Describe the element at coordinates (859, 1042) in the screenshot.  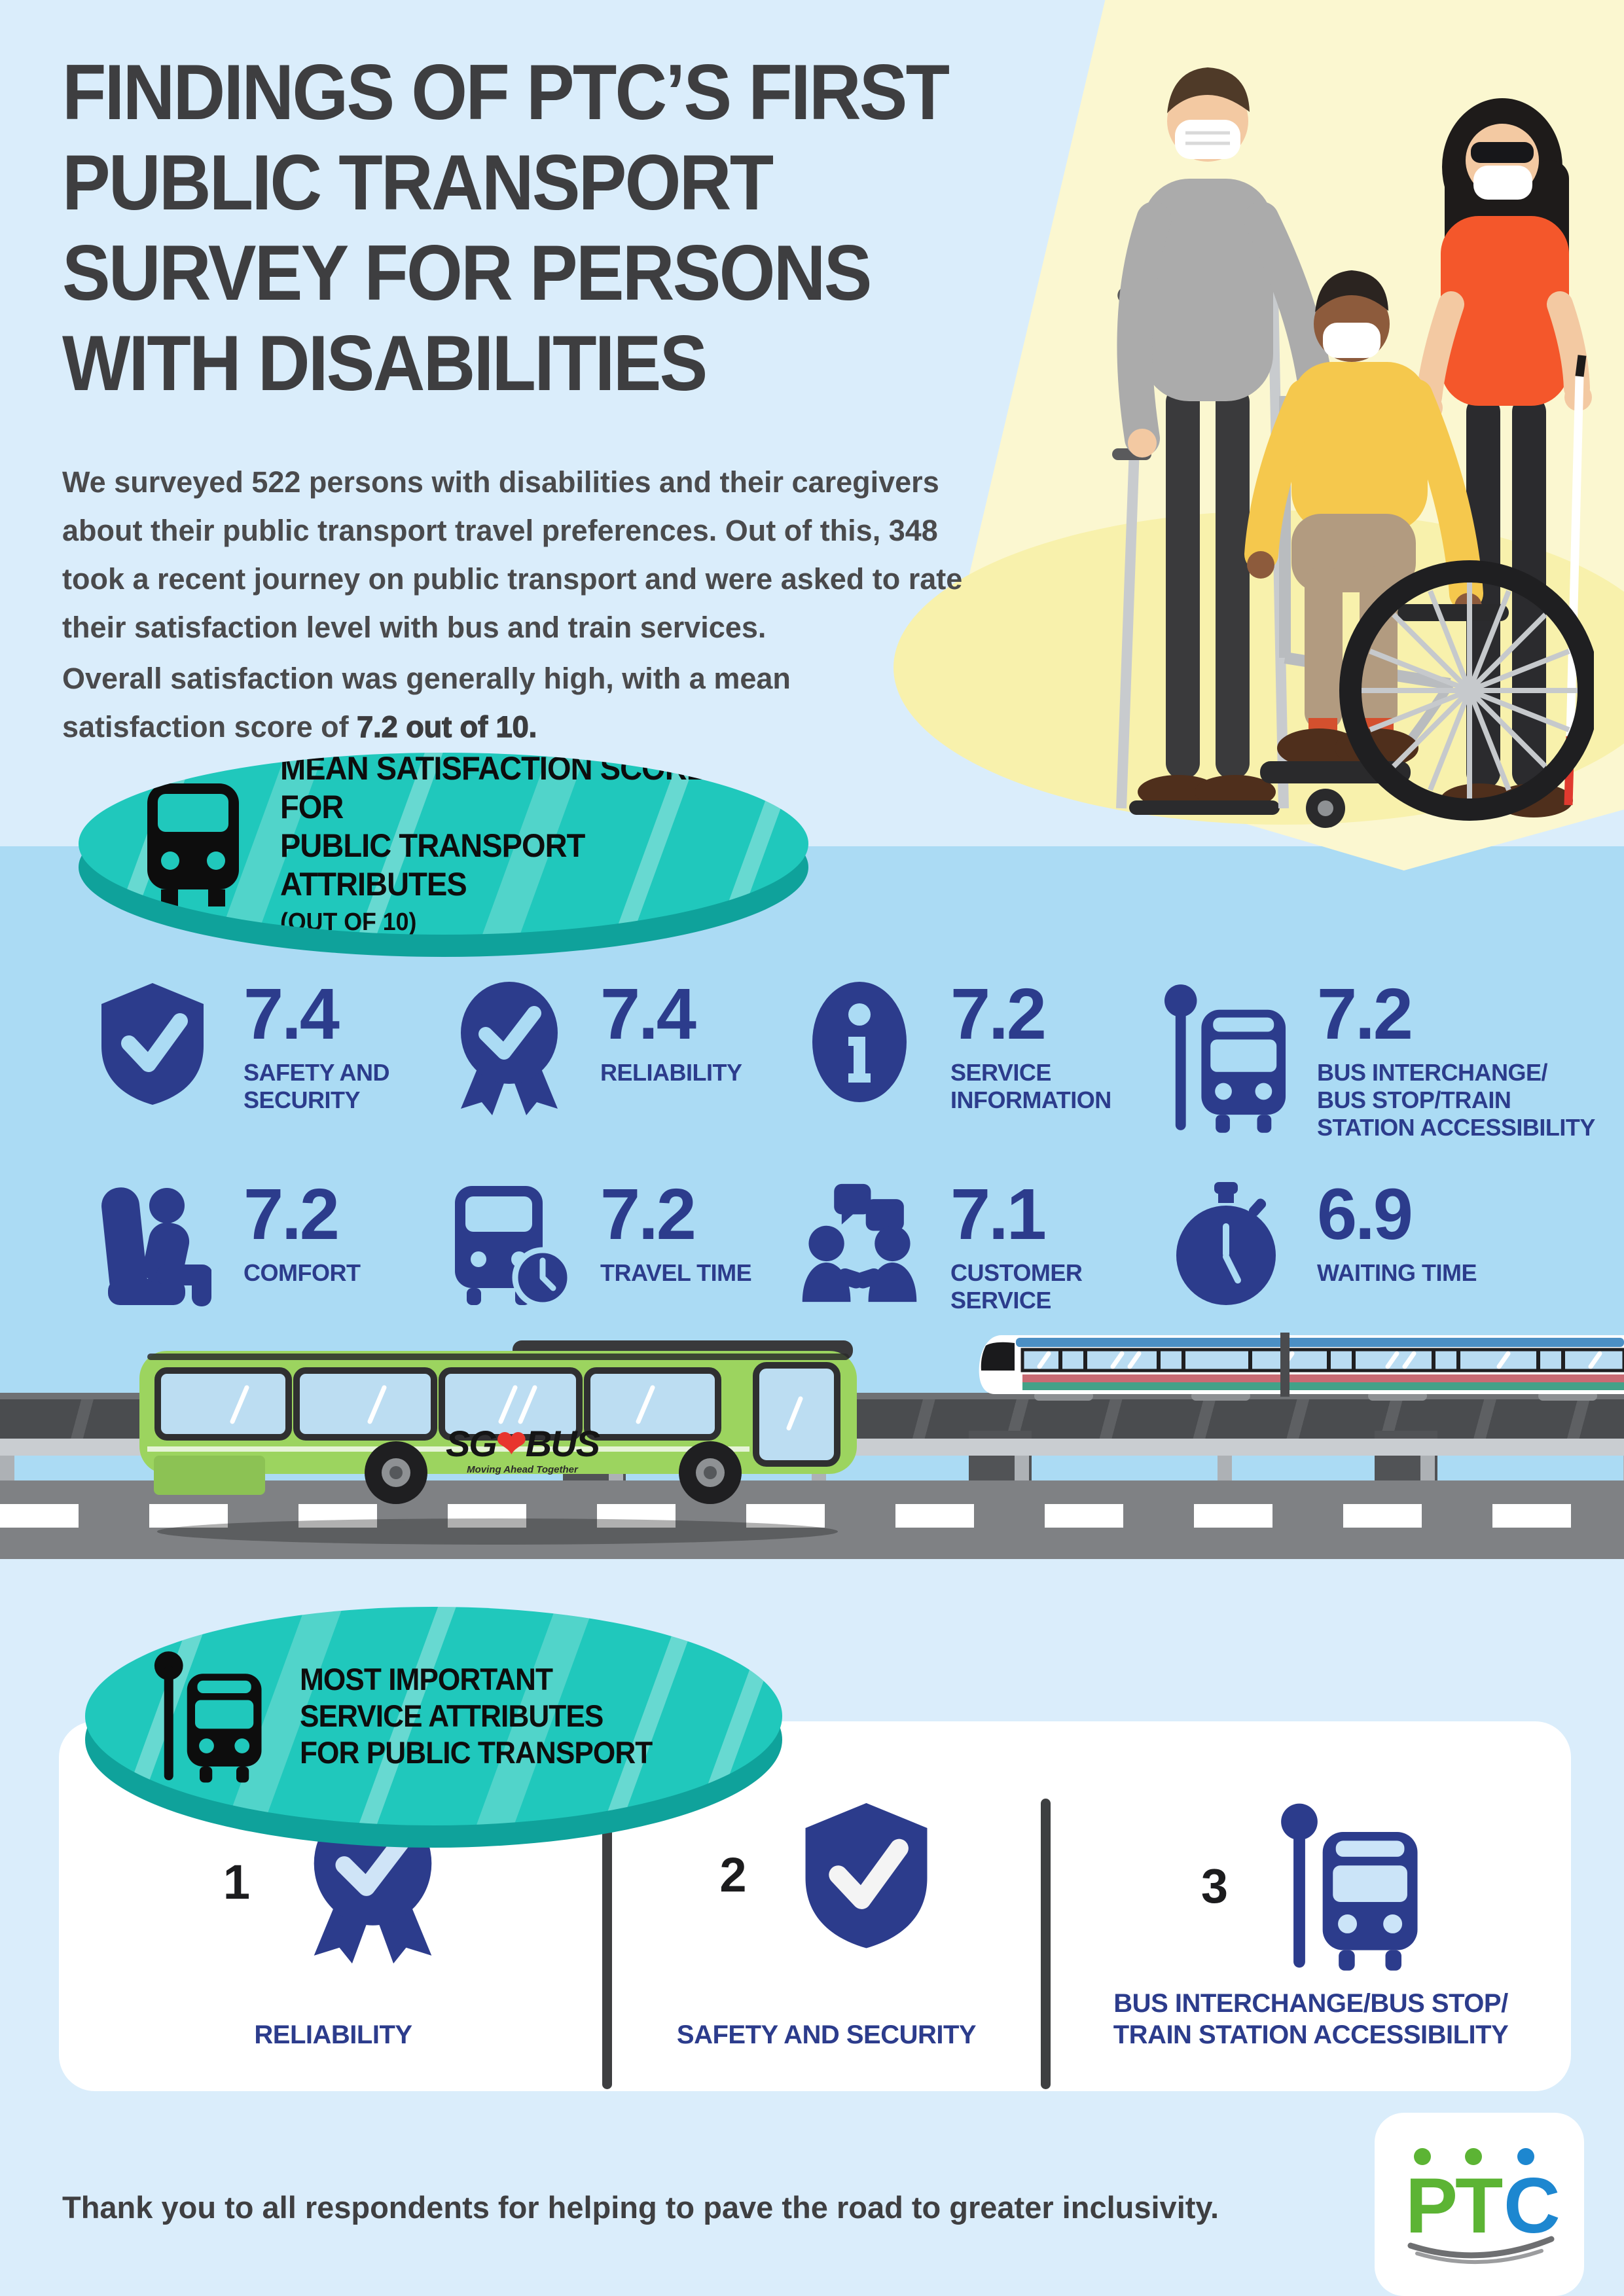
I see `info-icon` at that location.